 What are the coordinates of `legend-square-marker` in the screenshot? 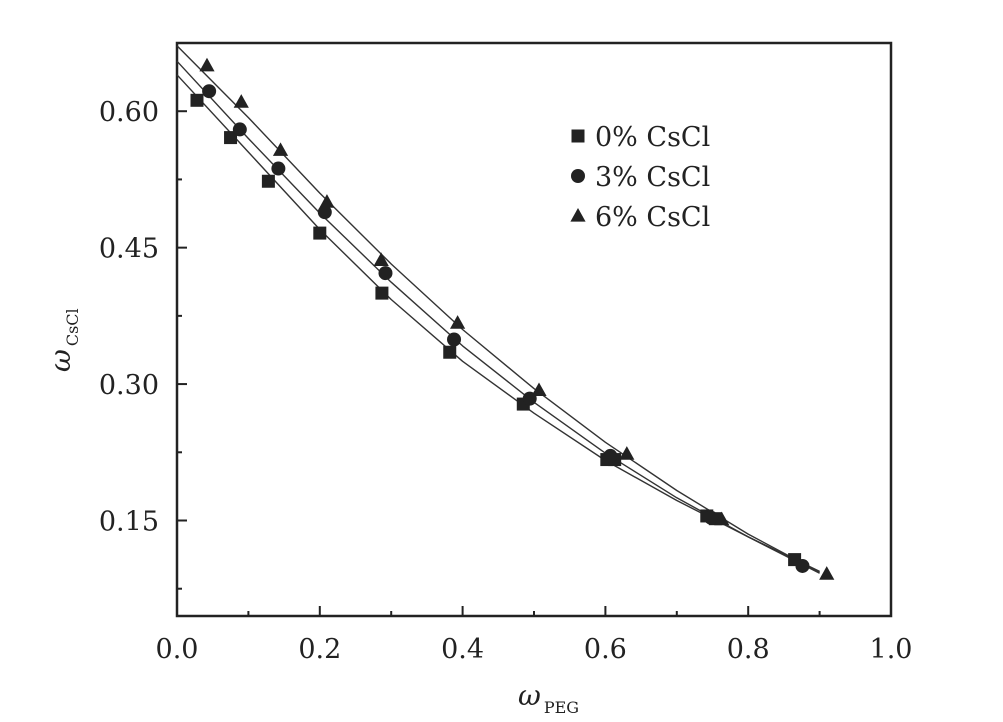 It's located at (578, 136).